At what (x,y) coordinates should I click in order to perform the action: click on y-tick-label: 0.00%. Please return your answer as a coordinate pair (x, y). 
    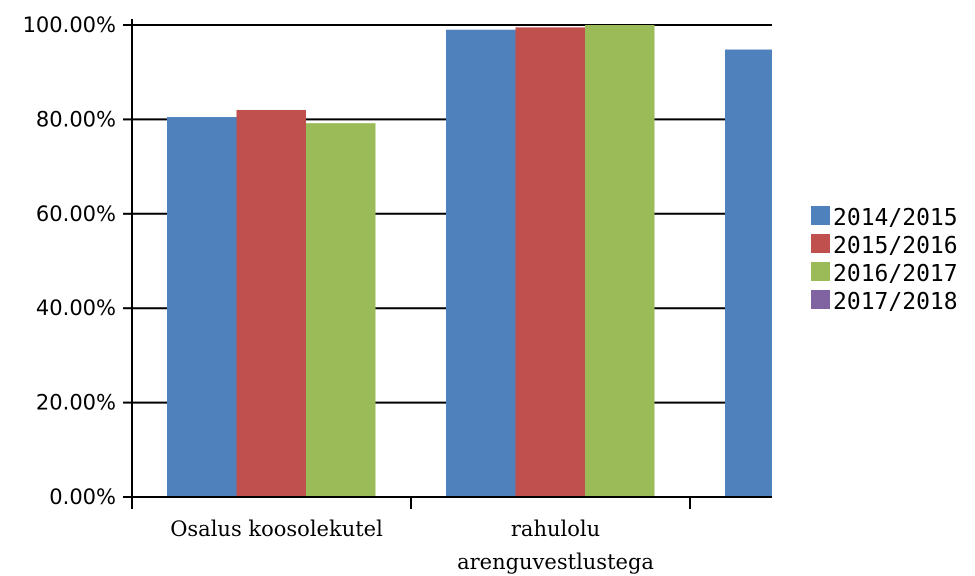
    Looking at the image, I should click on (82, 497).